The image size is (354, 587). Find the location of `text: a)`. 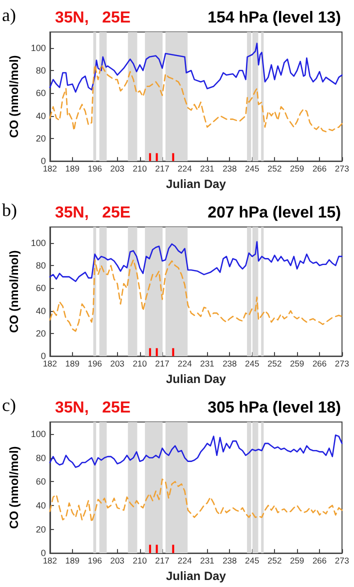

text: a) is located at coordinates (9, 15).